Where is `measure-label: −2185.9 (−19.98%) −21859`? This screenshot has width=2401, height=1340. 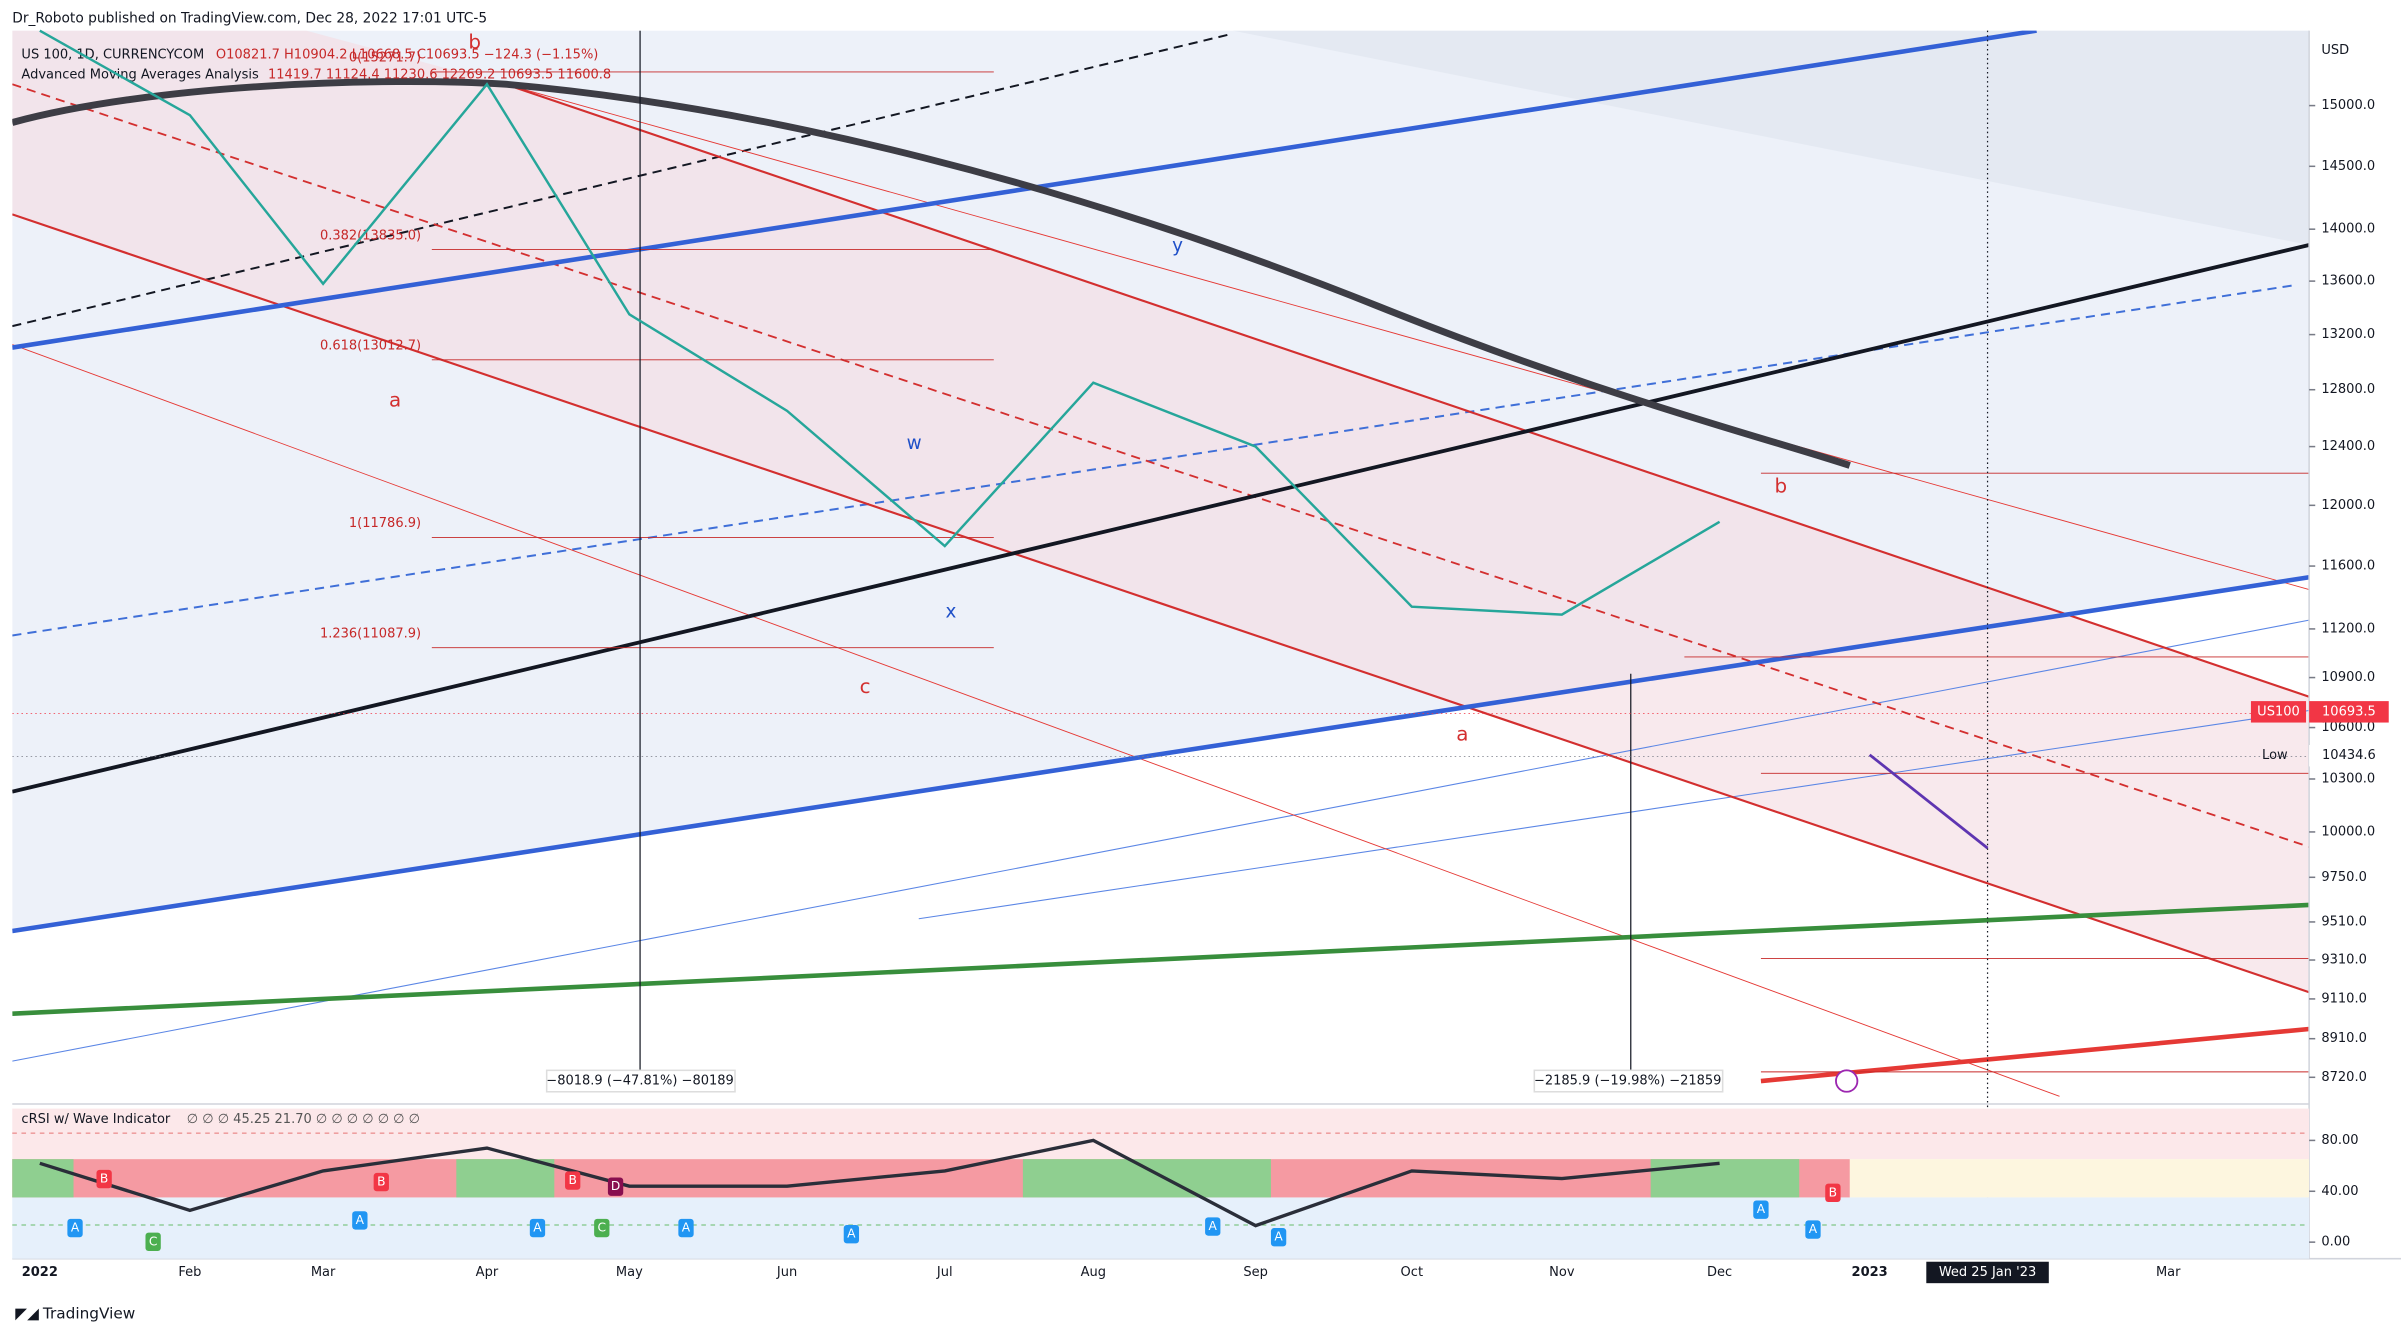 measure-label: −2185.9 (−19.98%) −21859 is located at coordinates (1628, 1081).